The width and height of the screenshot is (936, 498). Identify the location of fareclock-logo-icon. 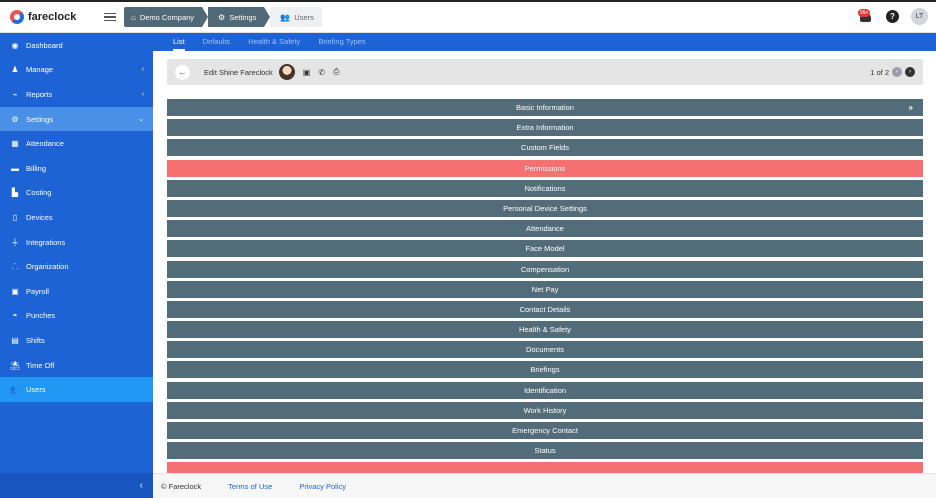
(17, 17).